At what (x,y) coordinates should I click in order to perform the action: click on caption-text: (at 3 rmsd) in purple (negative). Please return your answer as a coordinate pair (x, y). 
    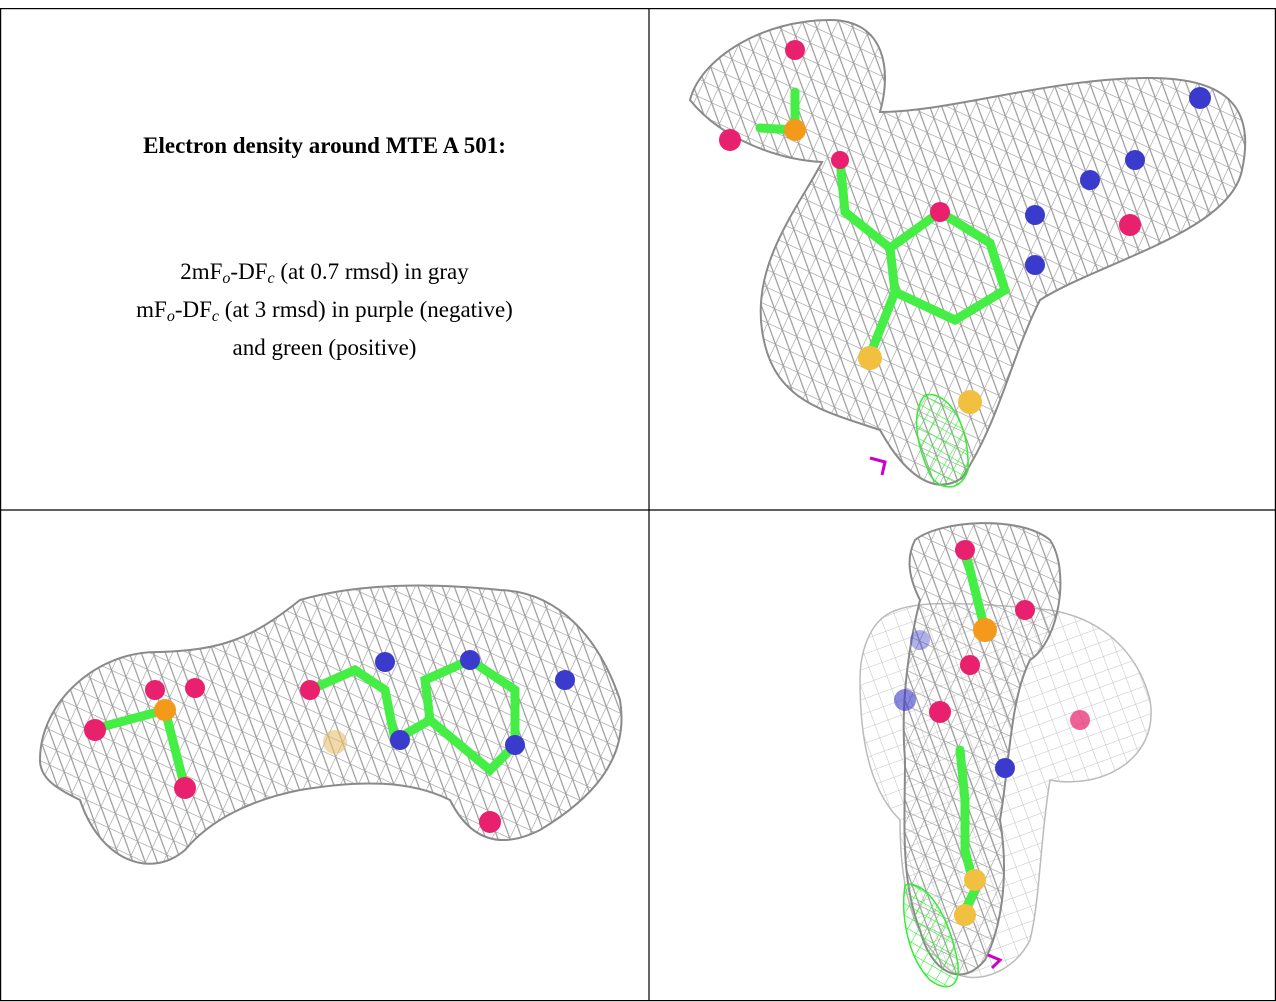
    Looking at the image, I should click on (366, 309).